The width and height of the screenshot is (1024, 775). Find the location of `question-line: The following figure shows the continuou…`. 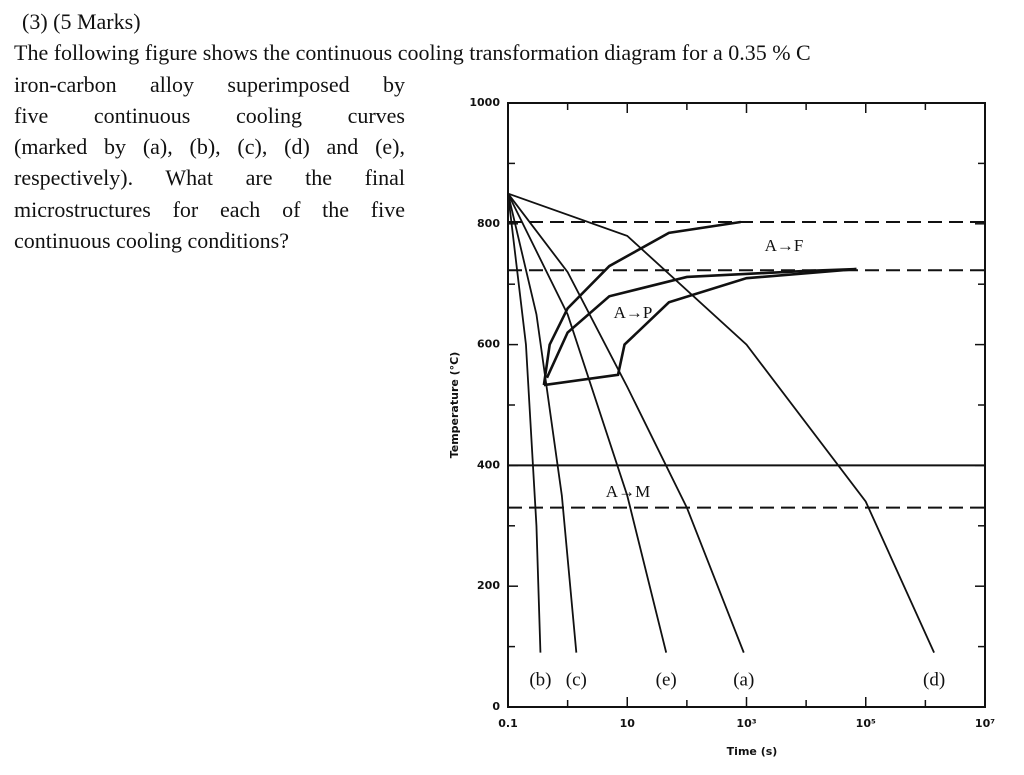

question-line: The following figure shows the continuou… is located at coordinates (412, 52).